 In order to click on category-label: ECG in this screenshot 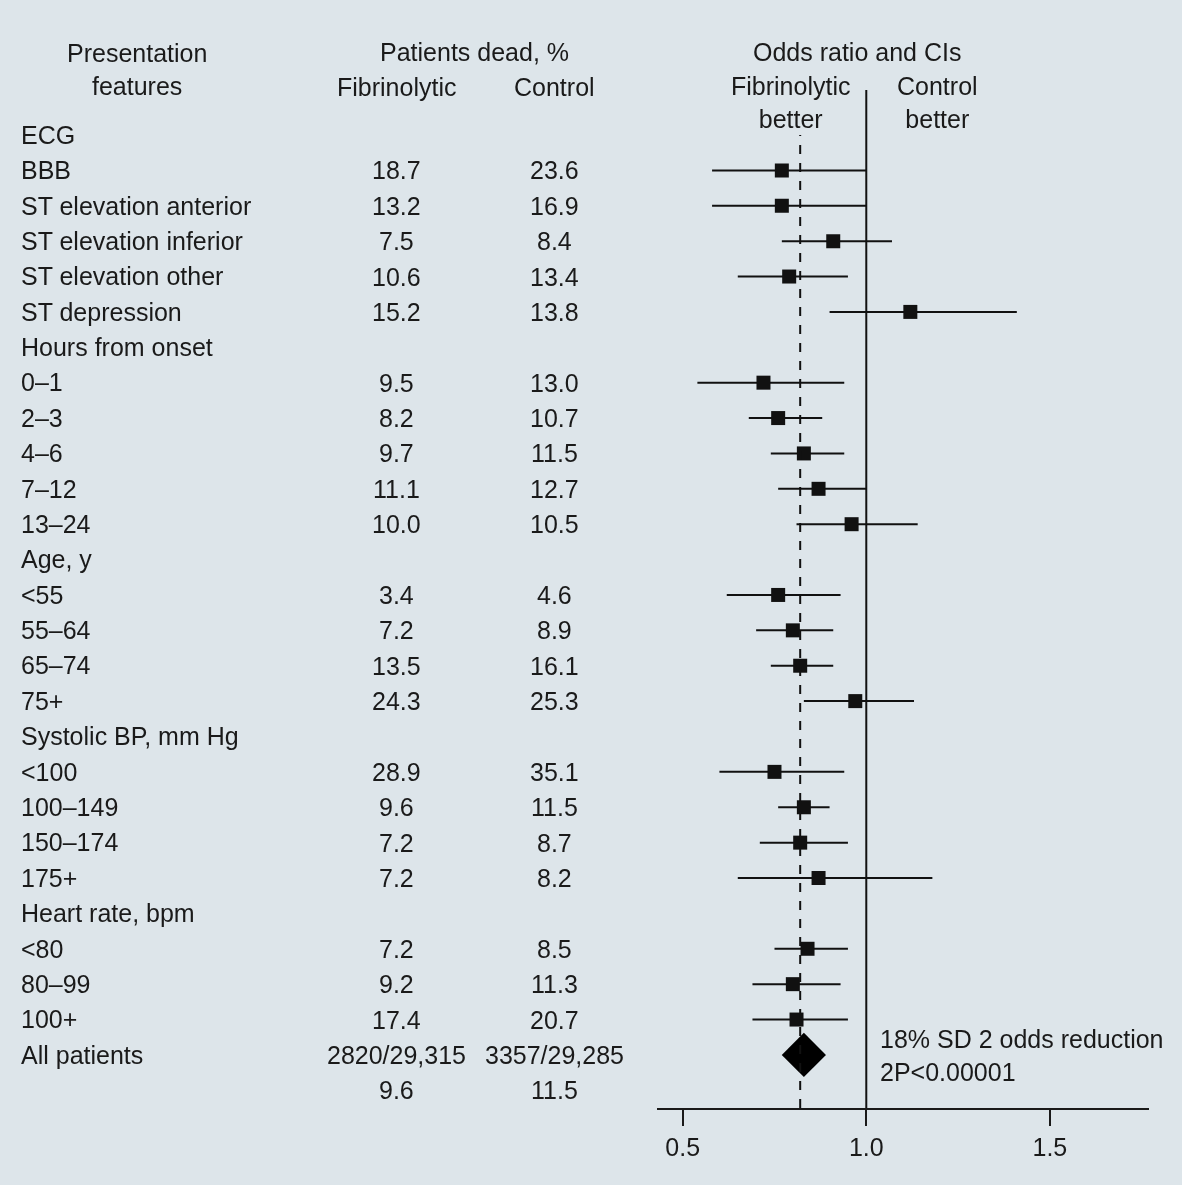, I will do `click(48, 134)`.